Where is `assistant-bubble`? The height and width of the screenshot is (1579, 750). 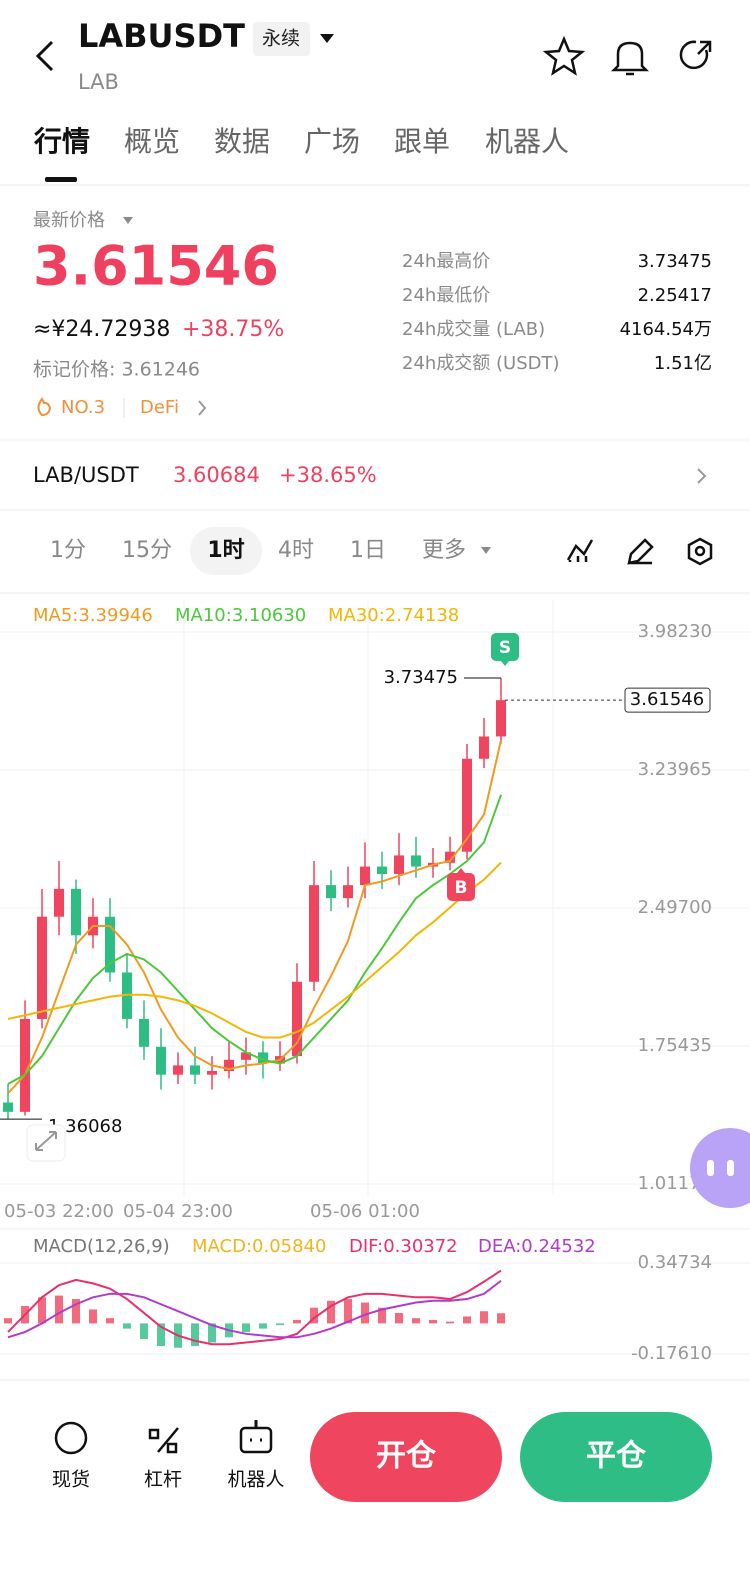
assistant-bubble is located at coordinates (720, 1168).